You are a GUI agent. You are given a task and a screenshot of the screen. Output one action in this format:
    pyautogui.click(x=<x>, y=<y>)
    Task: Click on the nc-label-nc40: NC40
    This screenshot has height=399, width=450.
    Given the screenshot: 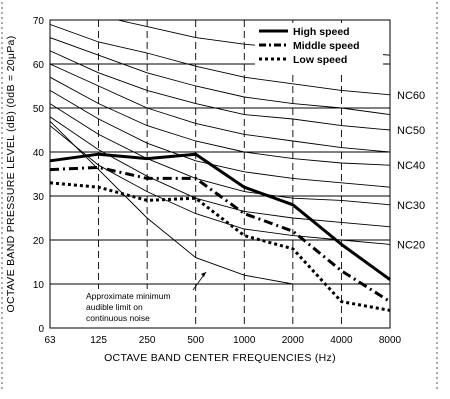 What is the action you would take?
    pyautogui.click(x=411, y=166)
    